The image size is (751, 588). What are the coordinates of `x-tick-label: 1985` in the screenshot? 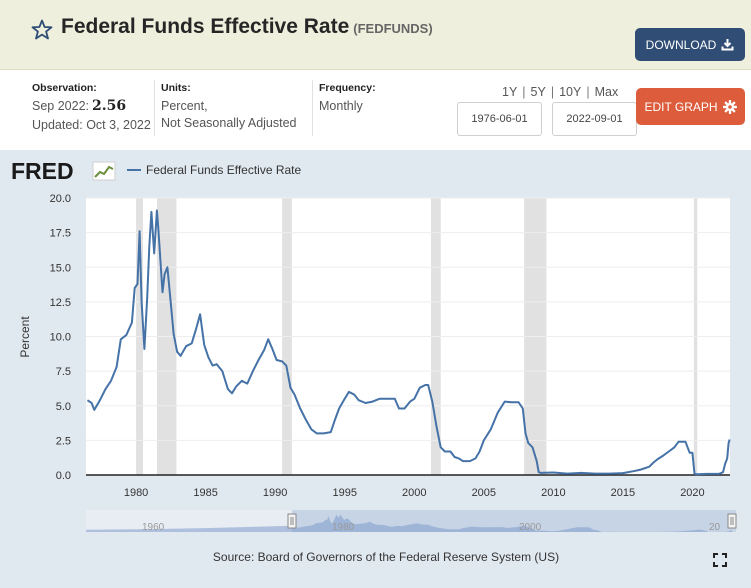 It's located at (205, 493).